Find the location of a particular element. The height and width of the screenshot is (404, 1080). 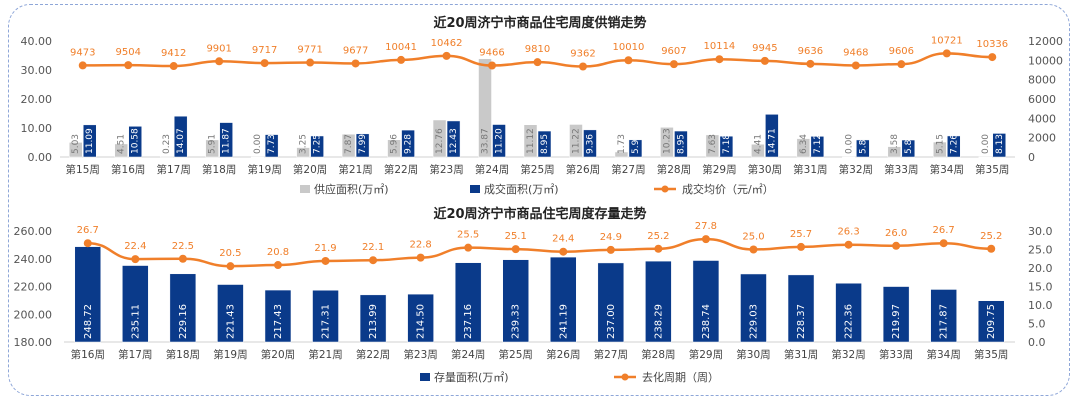

y-right-tick: 5.0 is located at coordinates (1037, 324).